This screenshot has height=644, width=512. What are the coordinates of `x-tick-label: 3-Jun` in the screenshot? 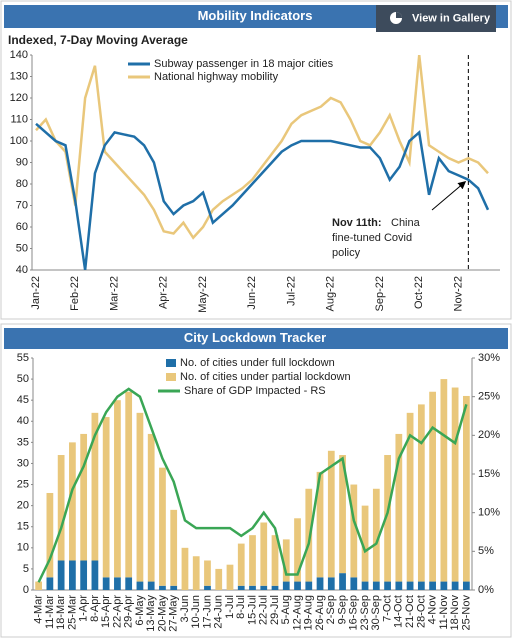 It's located at (185, 609).